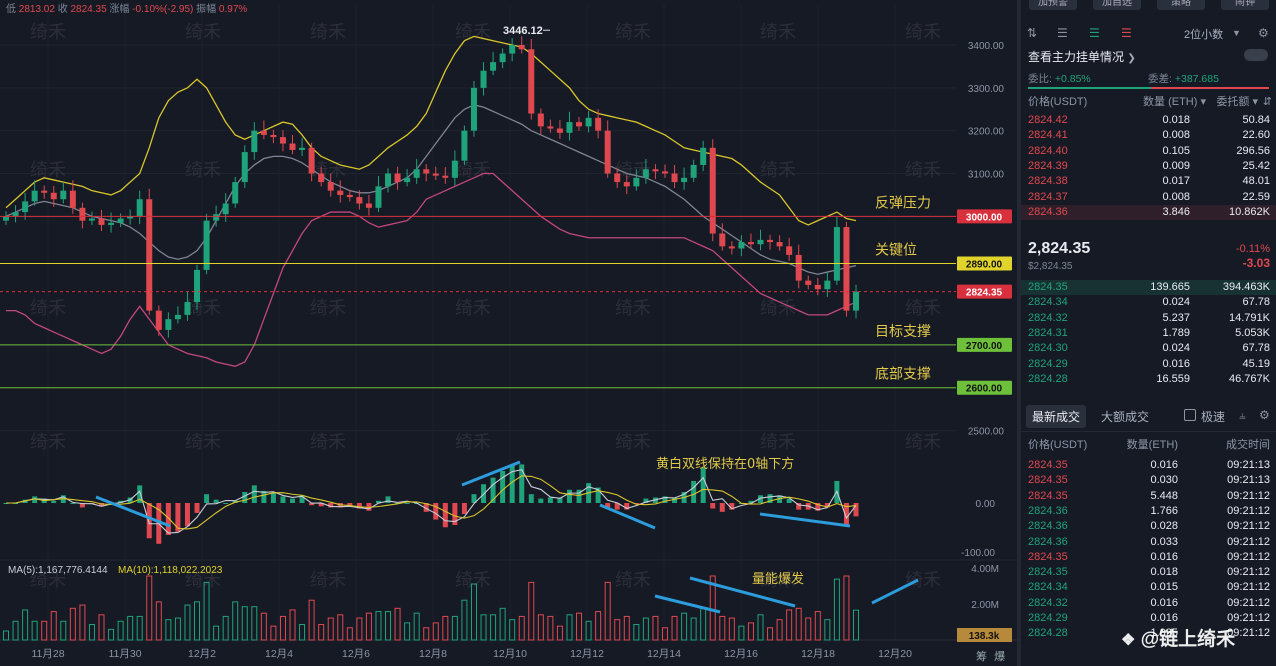 This screenshot has height=666, width=1276. Describe the element at coordinates (984, 346) in the screenshot. I see `price-level-tag-label: 2700.00` at that location.